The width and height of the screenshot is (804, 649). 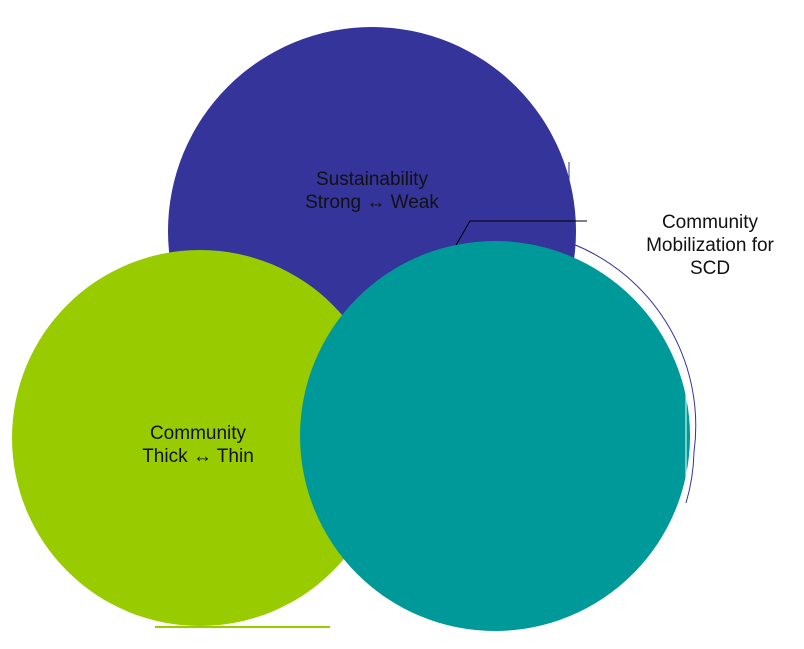 What do you see at coordinates (634, 373) in the screenshot?
I see `mobilization-outline-arc` at bounding box center [634, 373].